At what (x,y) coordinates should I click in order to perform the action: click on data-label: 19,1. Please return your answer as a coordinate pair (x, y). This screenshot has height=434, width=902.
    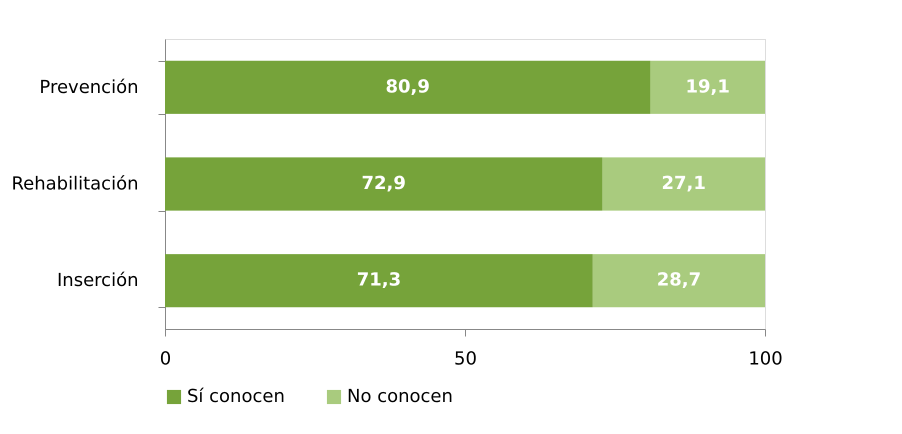
    Looking at the image, I should click on (707, 87).